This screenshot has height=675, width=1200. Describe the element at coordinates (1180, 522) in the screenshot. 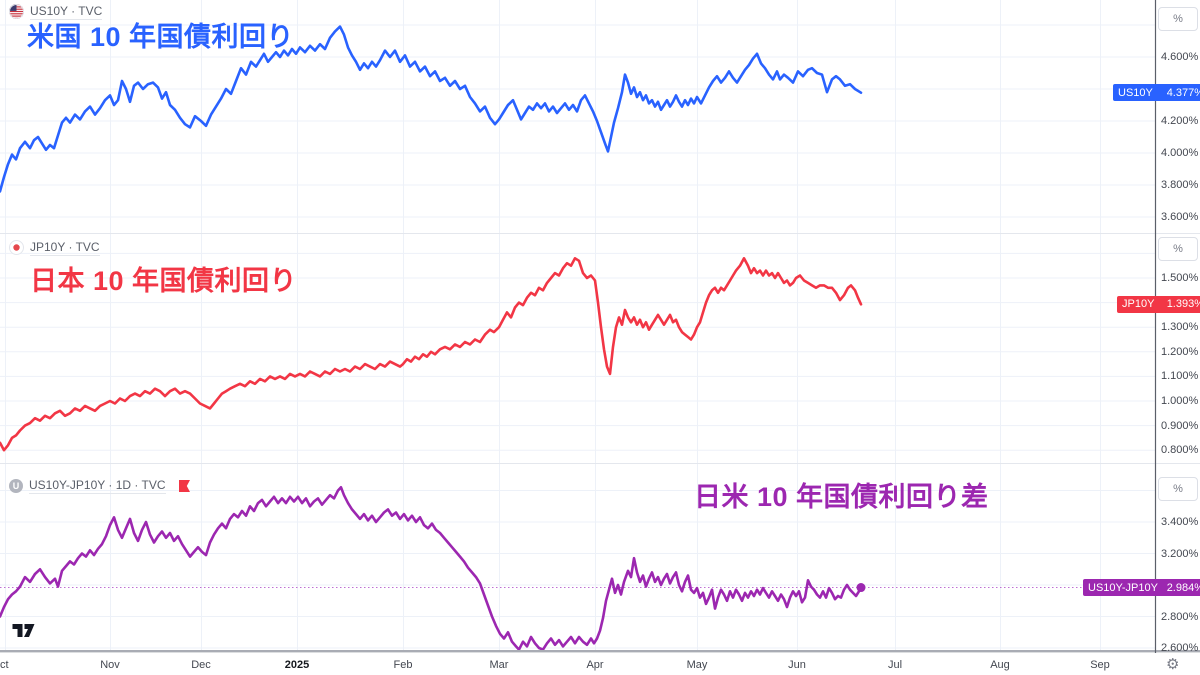

I see `price-tick-label: 3.400%` at that location.